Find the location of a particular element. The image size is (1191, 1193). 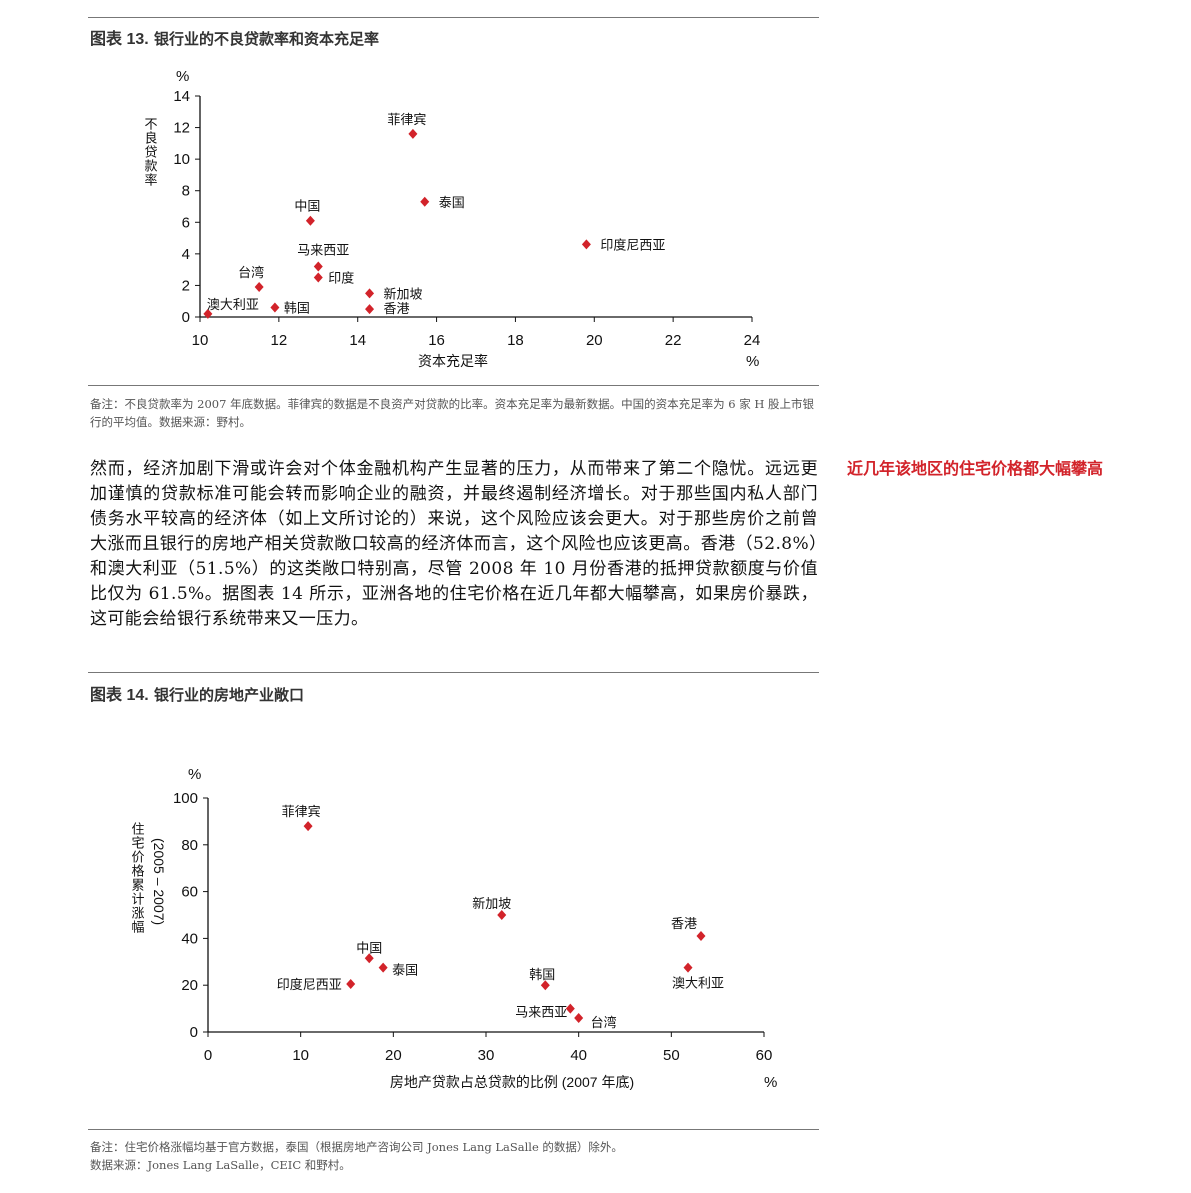

y-tick-label: 40 is located at coordinates (189, 938).